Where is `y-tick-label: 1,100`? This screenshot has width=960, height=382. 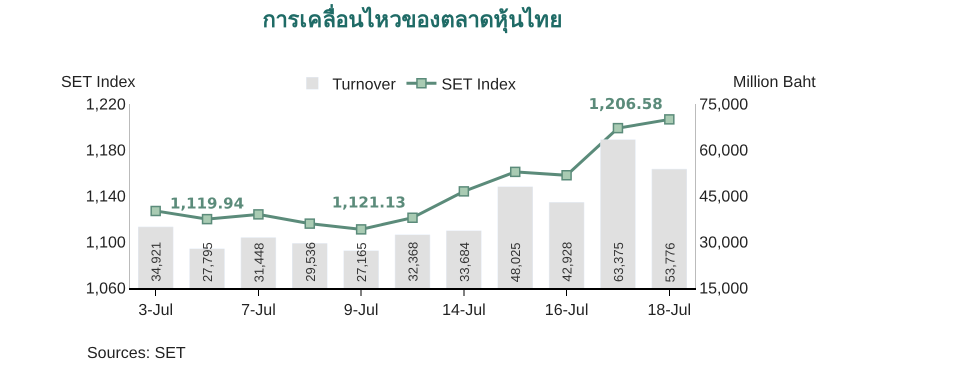
y-tick-label: 1,100 is located at coordinates (106, 243).